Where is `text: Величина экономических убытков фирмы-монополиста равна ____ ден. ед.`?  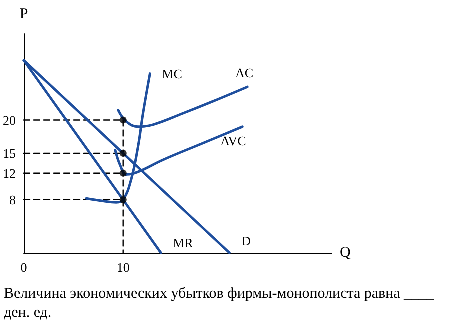 text: Величина экономических убытков фирмы-монополиста равна ____ ден. ед. is located at coordinates (220, 304).